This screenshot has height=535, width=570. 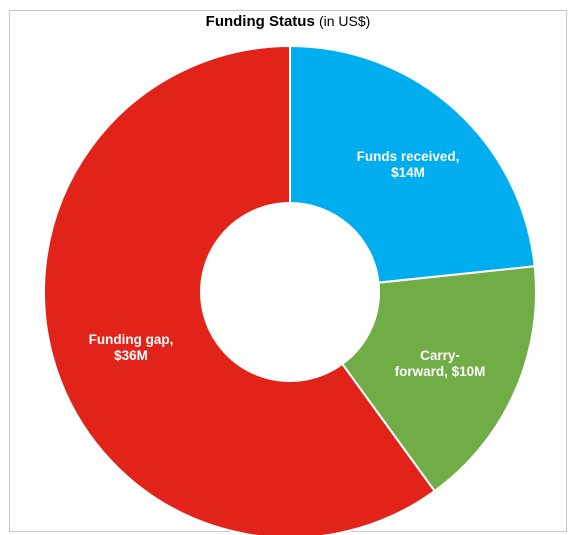 I want to click on slice-label-2: Funding gap, $36M, so click(x=131, y=347).